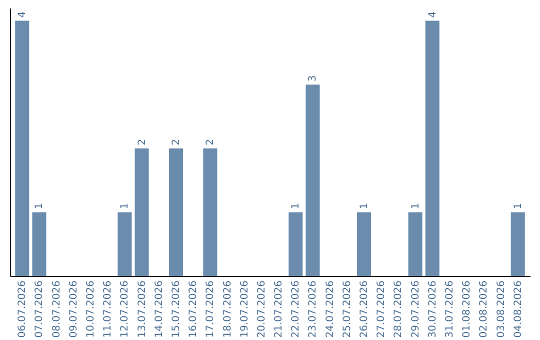 The width and height of the screenshot is (540, 340). What do you see at coordinates (142, 309) in the screenshot?
I see `x-tick-label: 13.07.2026` at bounding box center [142, 309].